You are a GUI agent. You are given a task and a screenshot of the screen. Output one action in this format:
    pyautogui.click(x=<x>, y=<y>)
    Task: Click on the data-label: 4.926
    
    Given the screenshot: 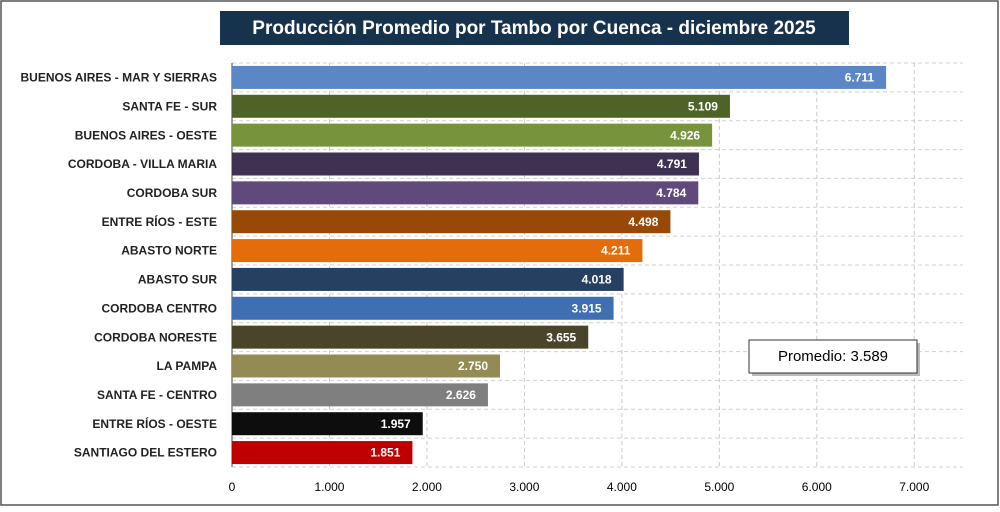 What is the action you would take?
    pyautogui.click(x=685, y=135)
    